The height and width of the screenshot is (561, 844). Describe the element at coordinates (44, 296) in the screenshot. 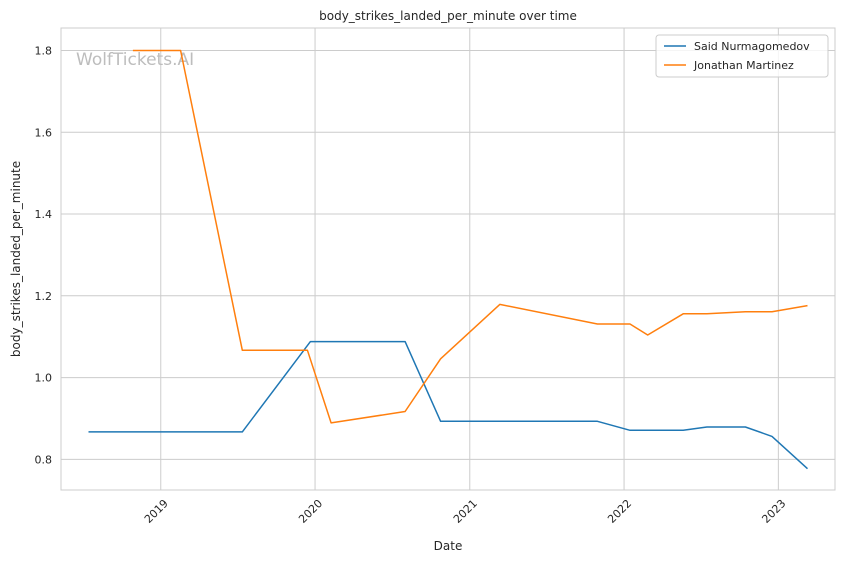

I see `y-tick-label: 1.2` at that location.